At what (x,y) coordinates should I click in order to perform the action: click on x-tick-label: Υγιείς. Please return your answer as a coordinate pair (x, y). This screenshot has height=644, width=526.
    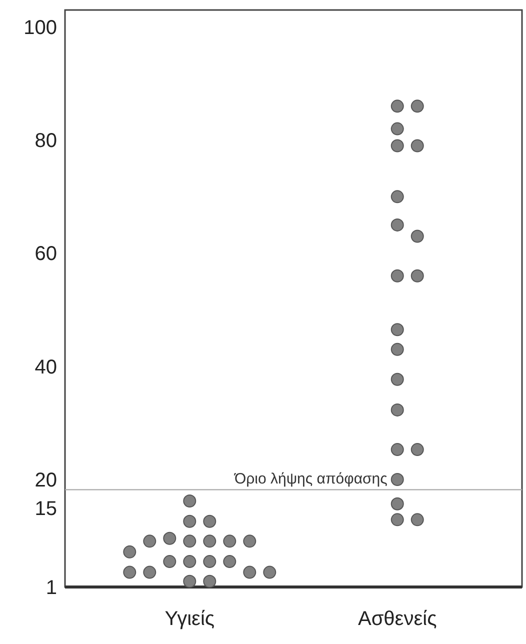
    Looking at the image, I should click on (189, 619).